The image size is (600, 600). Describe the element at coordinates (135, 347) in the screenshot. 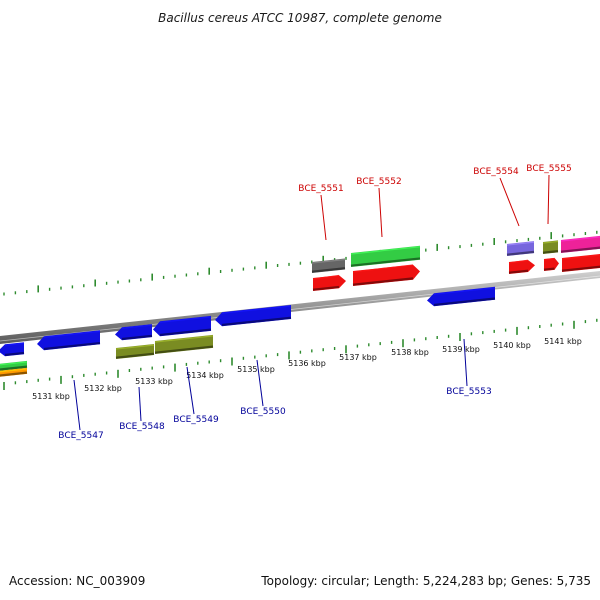

I see `gene-olive-a-highlight` at that location.